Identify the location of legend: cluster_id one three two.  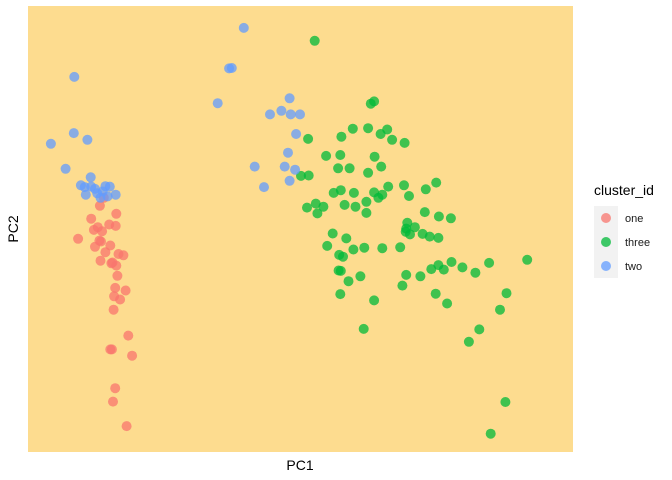
(624, 230).